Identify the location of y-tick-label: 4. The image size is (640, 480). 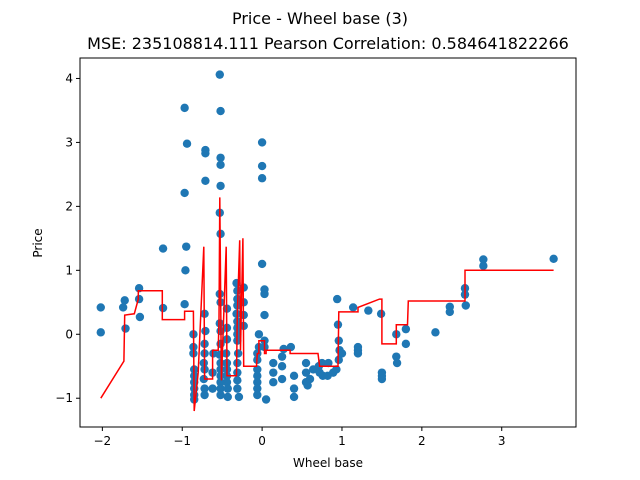
(69, 78).